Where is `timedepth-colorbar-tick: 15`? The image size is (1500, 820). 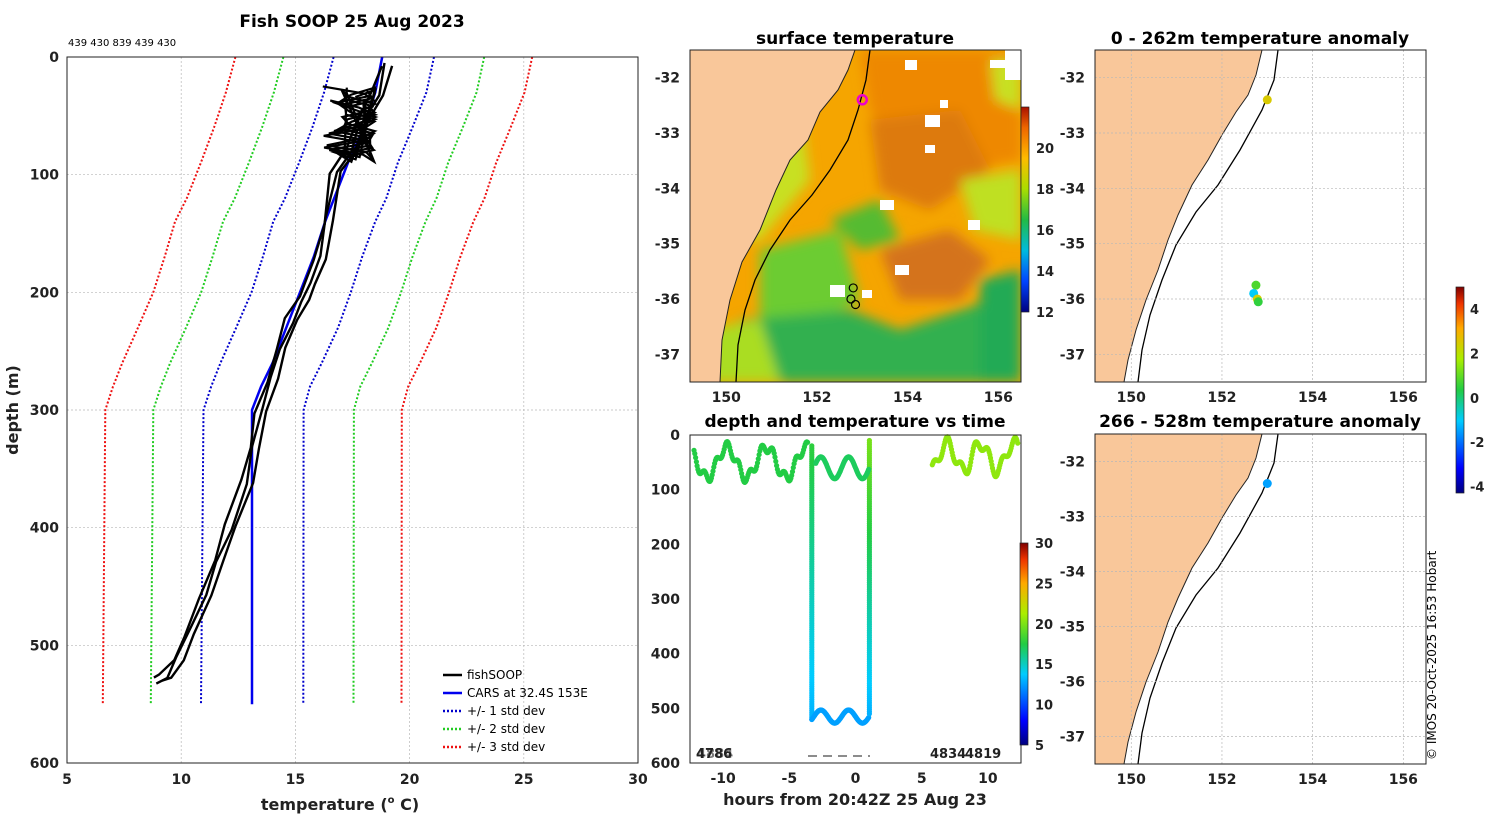 timedepth-colorbar-tick: 15 is located at coordinates (1044, 665).